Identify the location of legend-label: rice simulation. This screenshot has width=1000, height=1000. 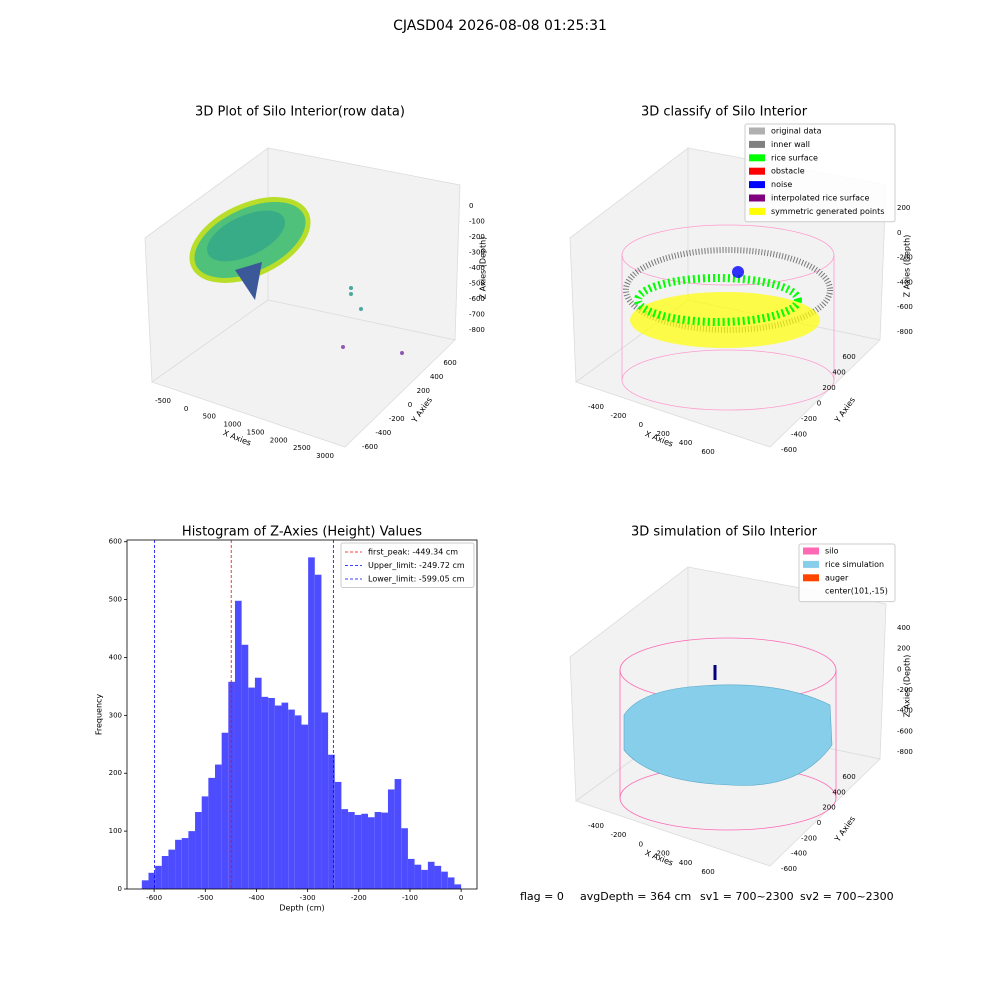
(854, 564).